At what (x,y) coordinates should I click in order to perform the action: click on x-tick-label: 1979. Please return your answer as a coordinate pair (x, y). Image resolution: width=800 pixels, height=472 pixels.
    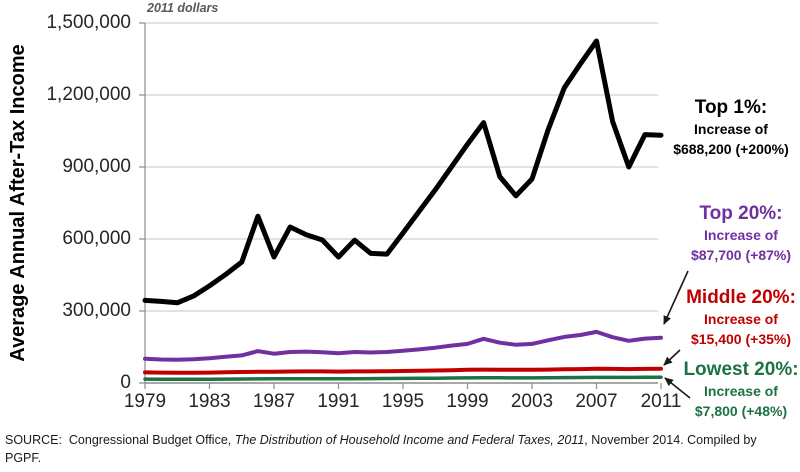
    Looking at the image, I should click on (145, 401).